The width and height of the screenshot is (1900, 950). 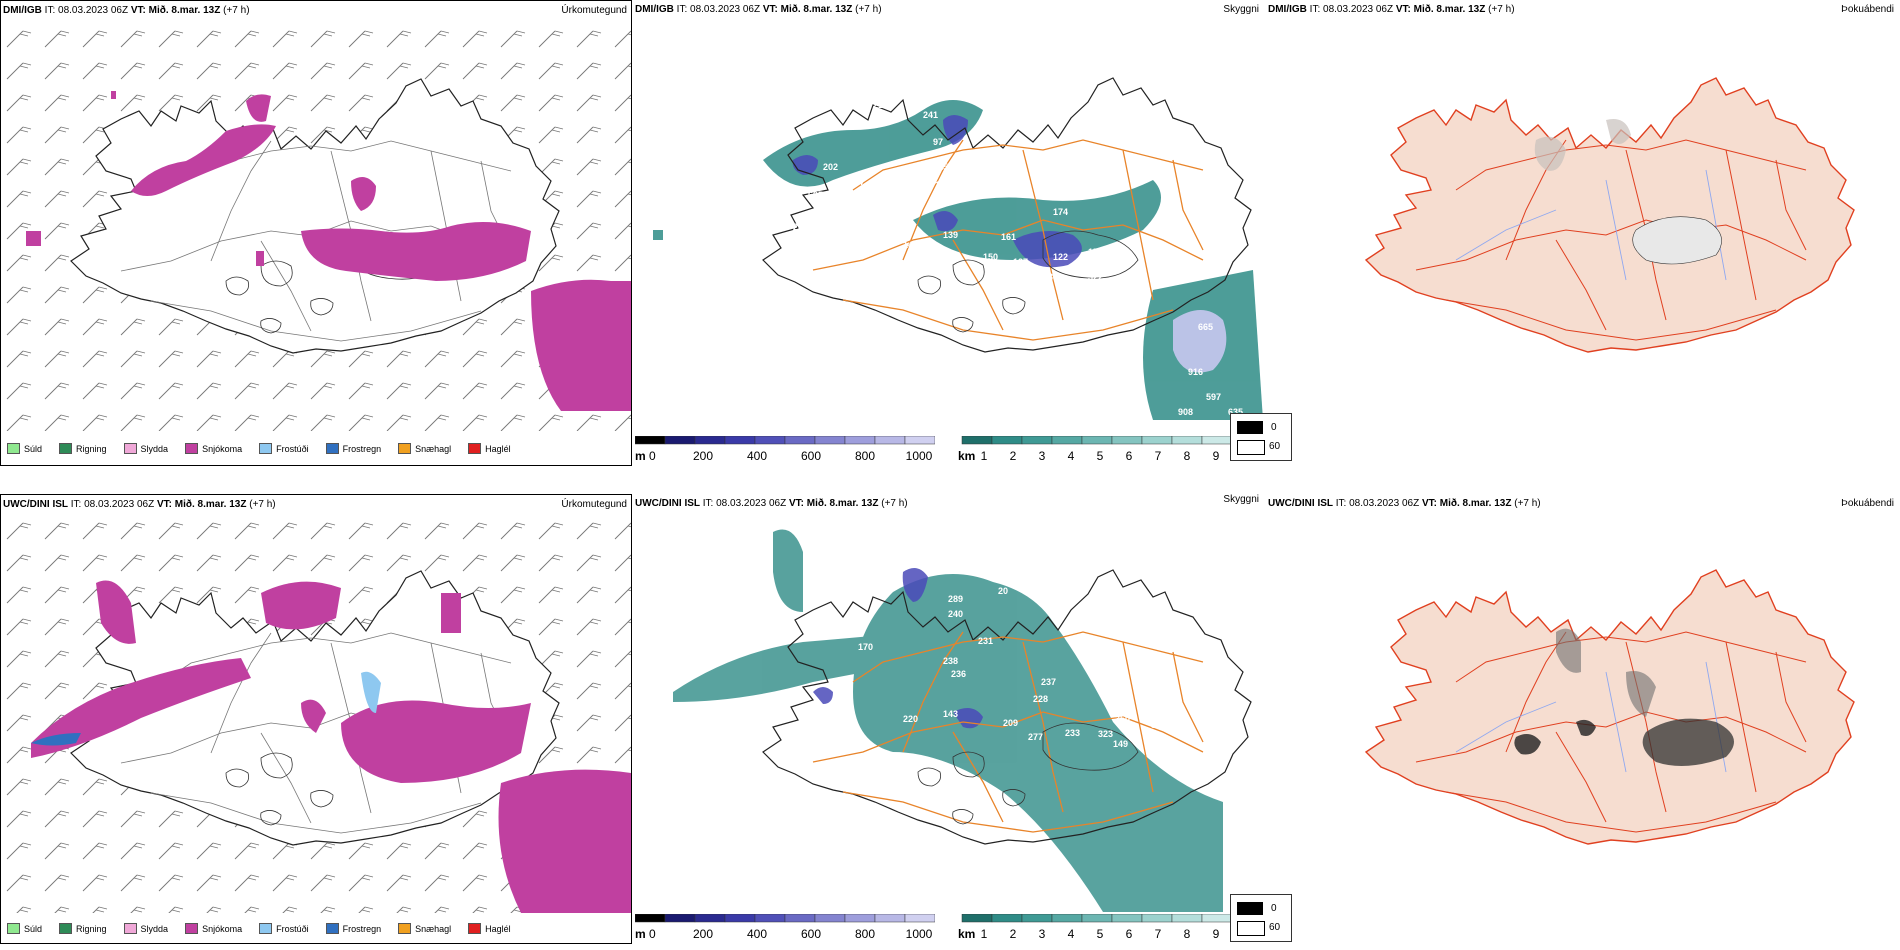 I want to click on legend-frostudi: Frostúði, so click(x=284, y=448).